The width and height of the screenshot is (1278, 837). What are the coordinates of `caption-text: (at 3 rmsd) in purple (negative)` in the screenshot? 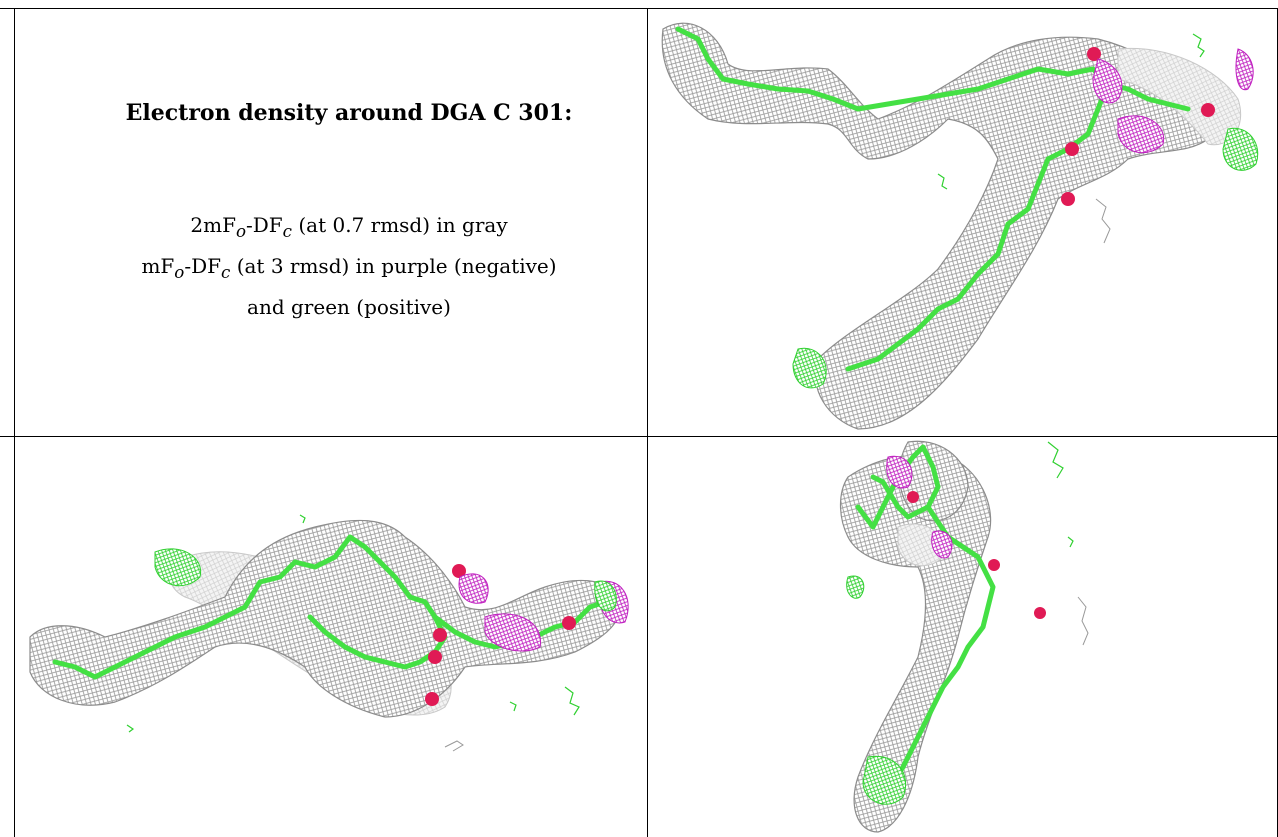 It's located at (393, 266).